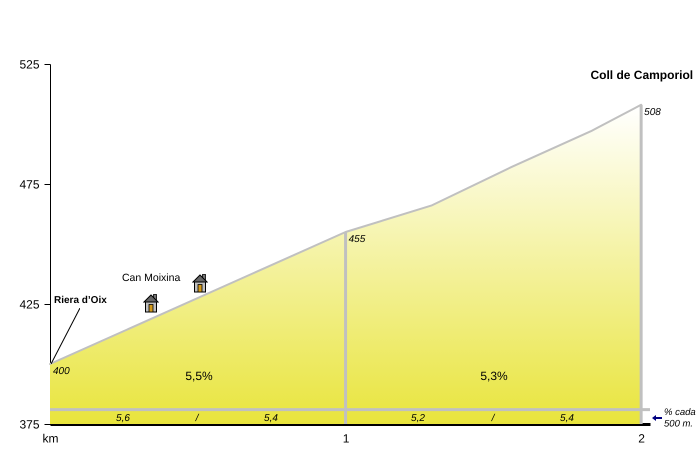 This screenshot has width=700, height=460. Describe the element at coordinates (346, 439) in the screenshot. I see `x-tick-label: 1` at that location.